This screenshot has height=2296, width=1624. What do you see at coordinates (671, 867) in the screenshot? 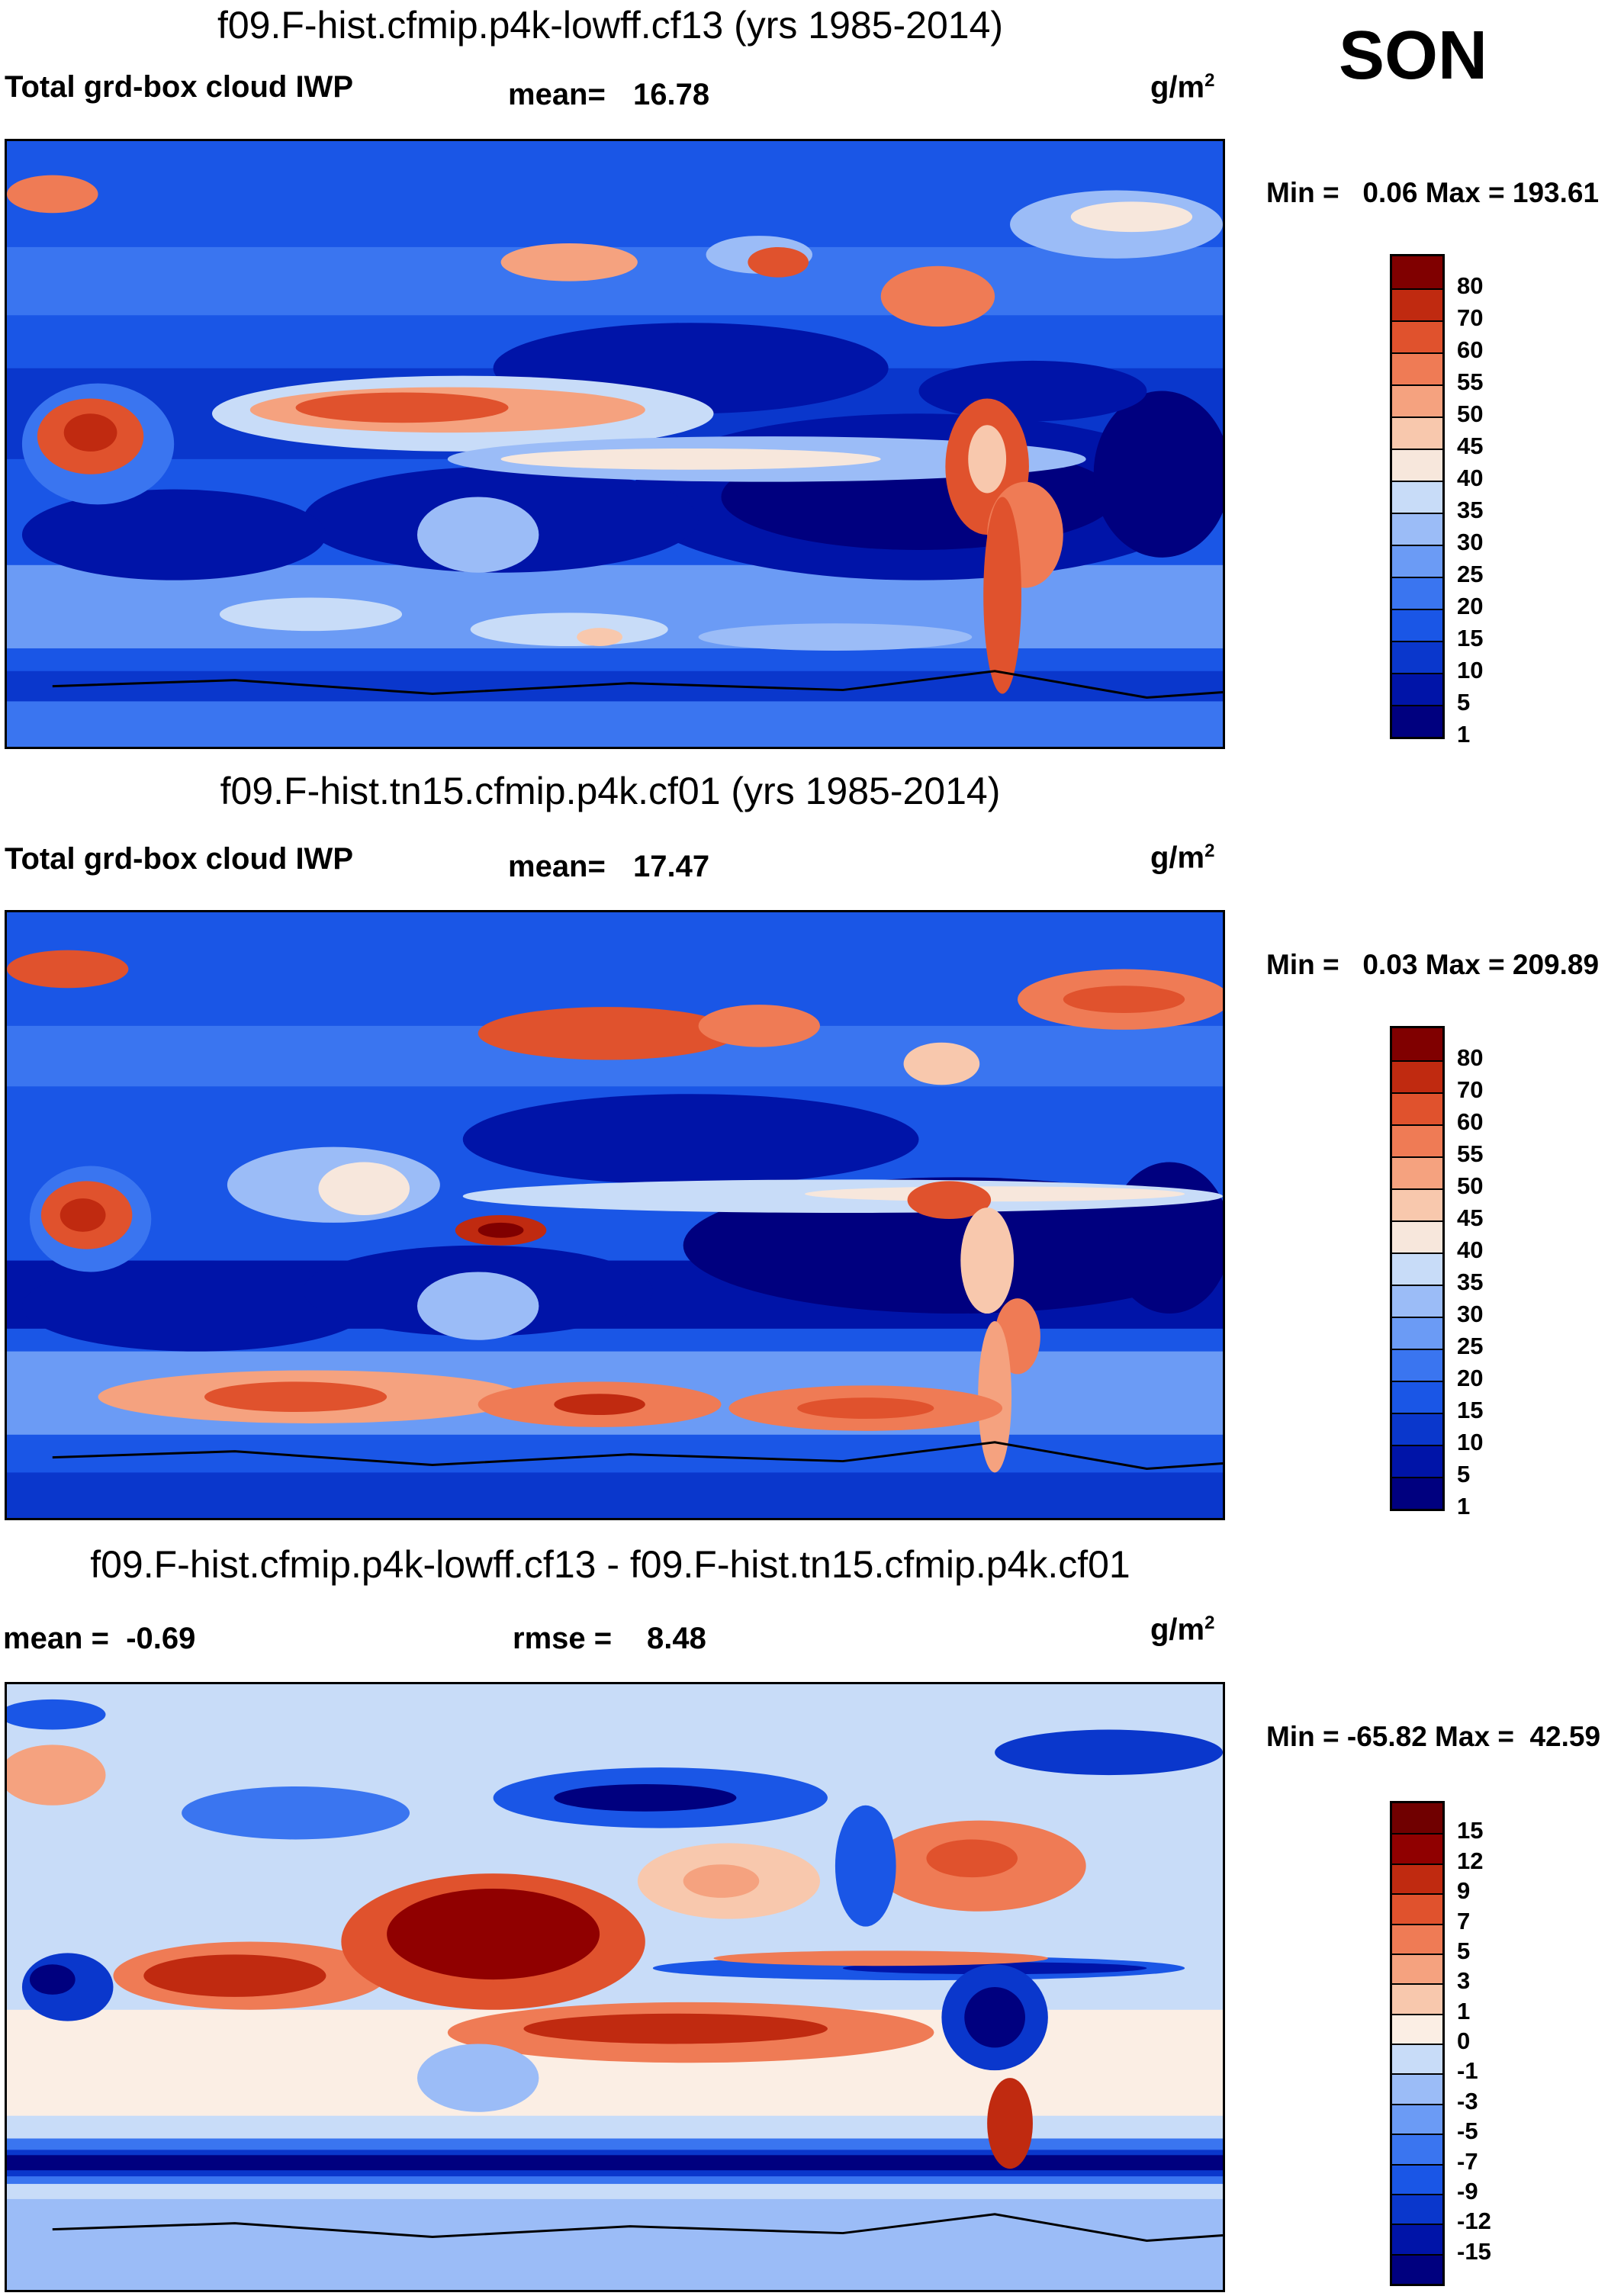
I see `panel-2-mean-value: 17.47` at bounding box center [671, 867].